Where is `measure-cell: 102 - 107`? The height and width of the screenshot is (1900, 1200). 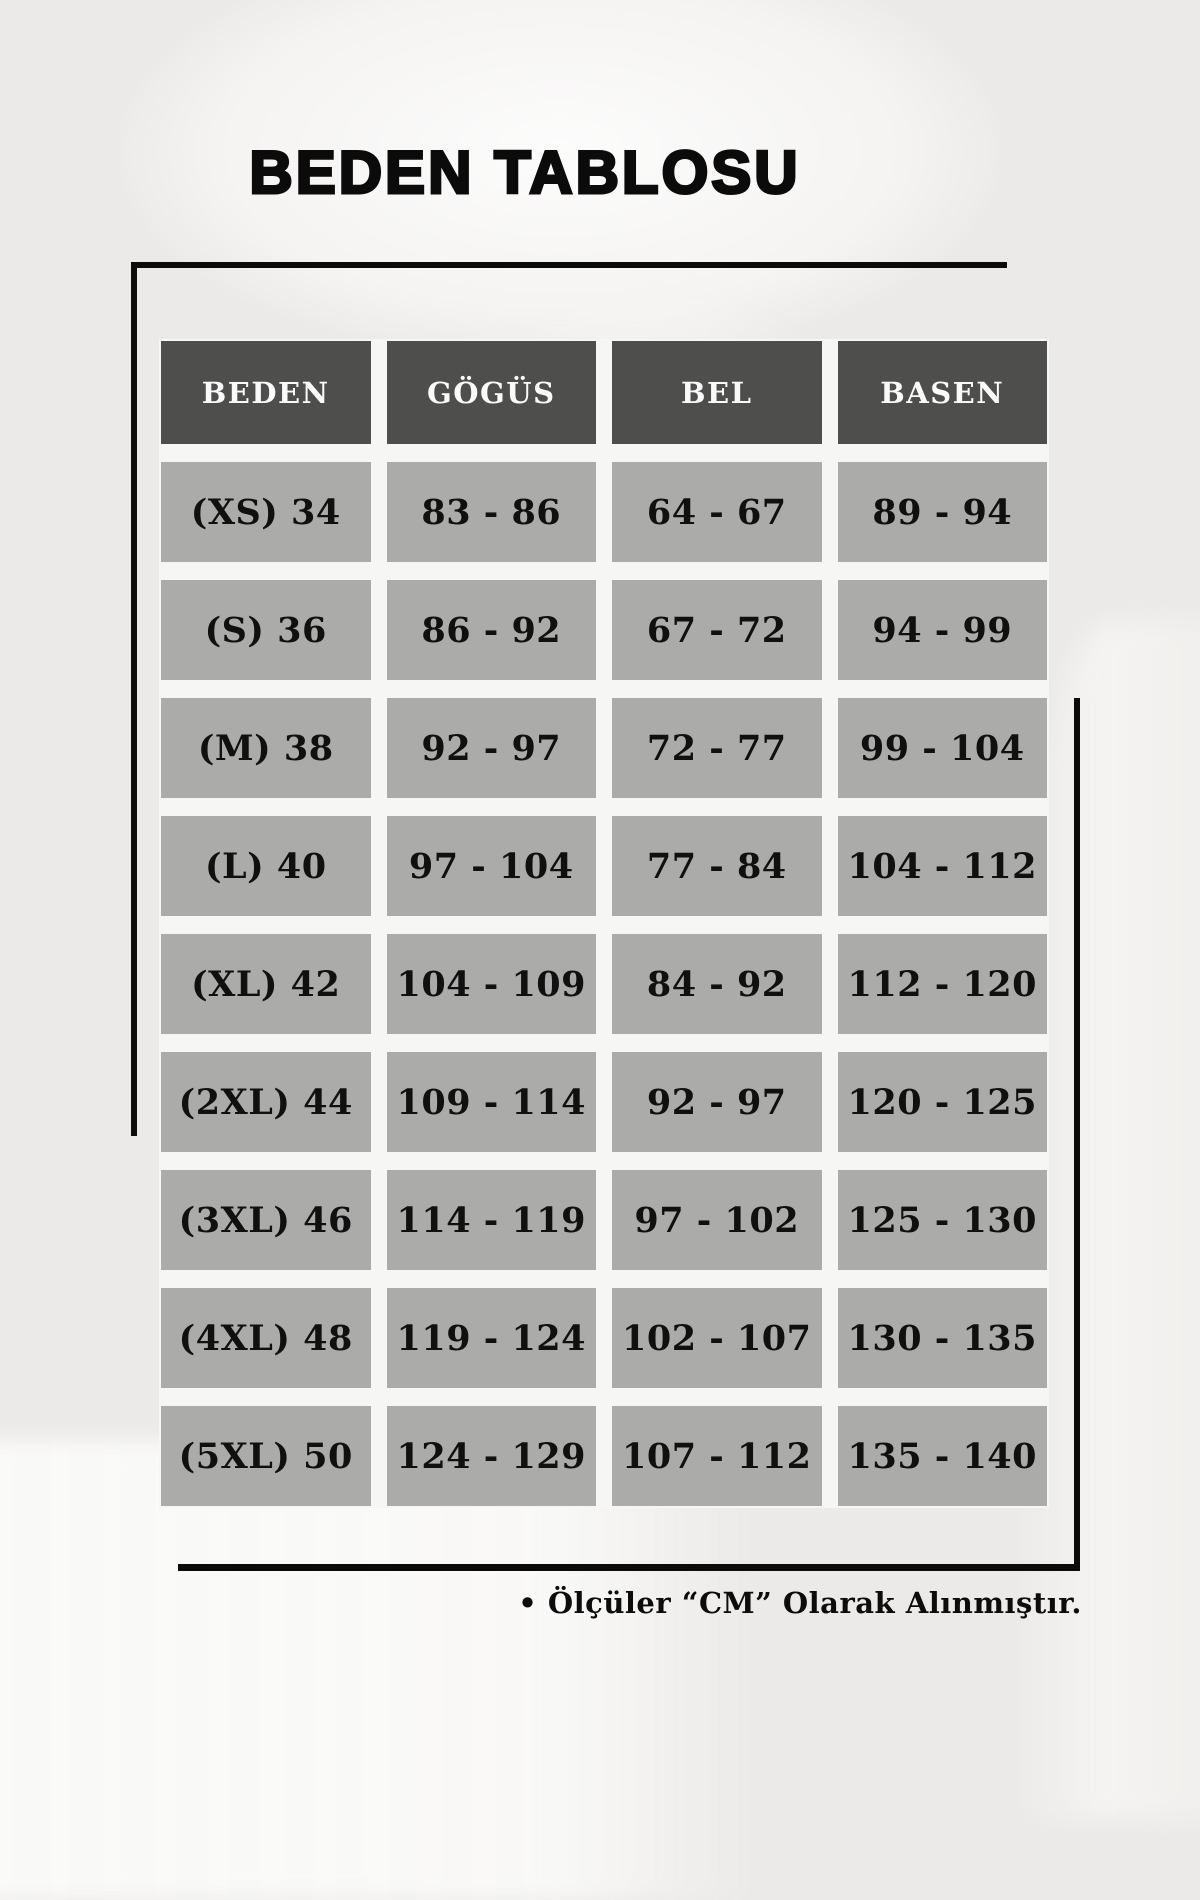
measure-cell: 102 - 107 is located at coordinates (717, 1338).